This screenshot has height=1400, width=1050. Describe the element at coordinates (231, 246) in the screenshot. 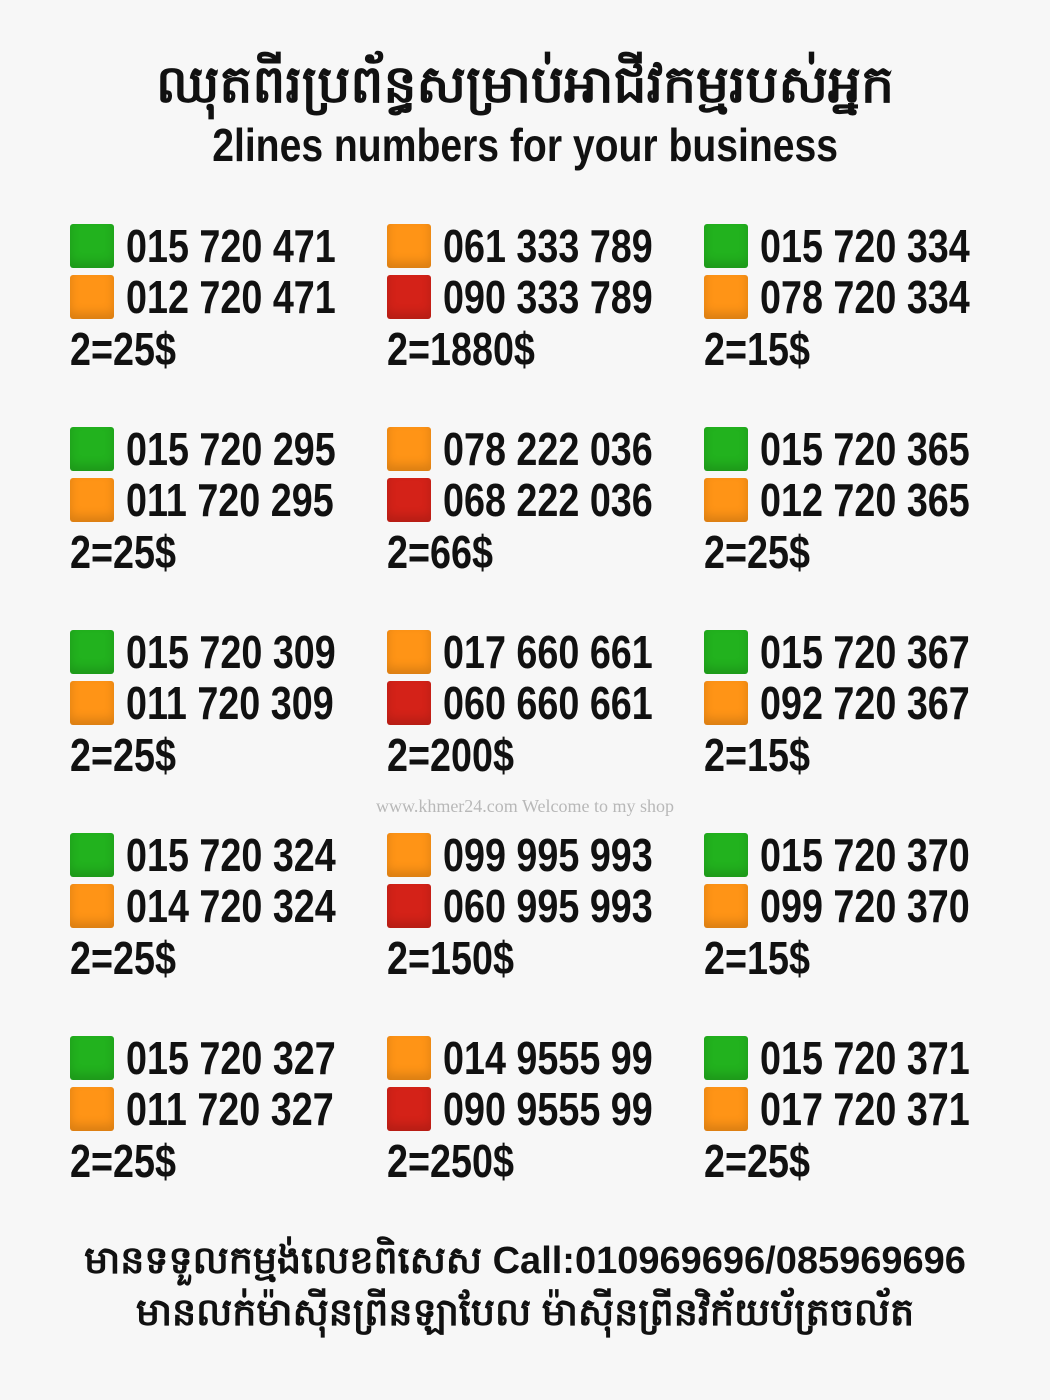

I see `phone-number: 015 720 471` at that location.